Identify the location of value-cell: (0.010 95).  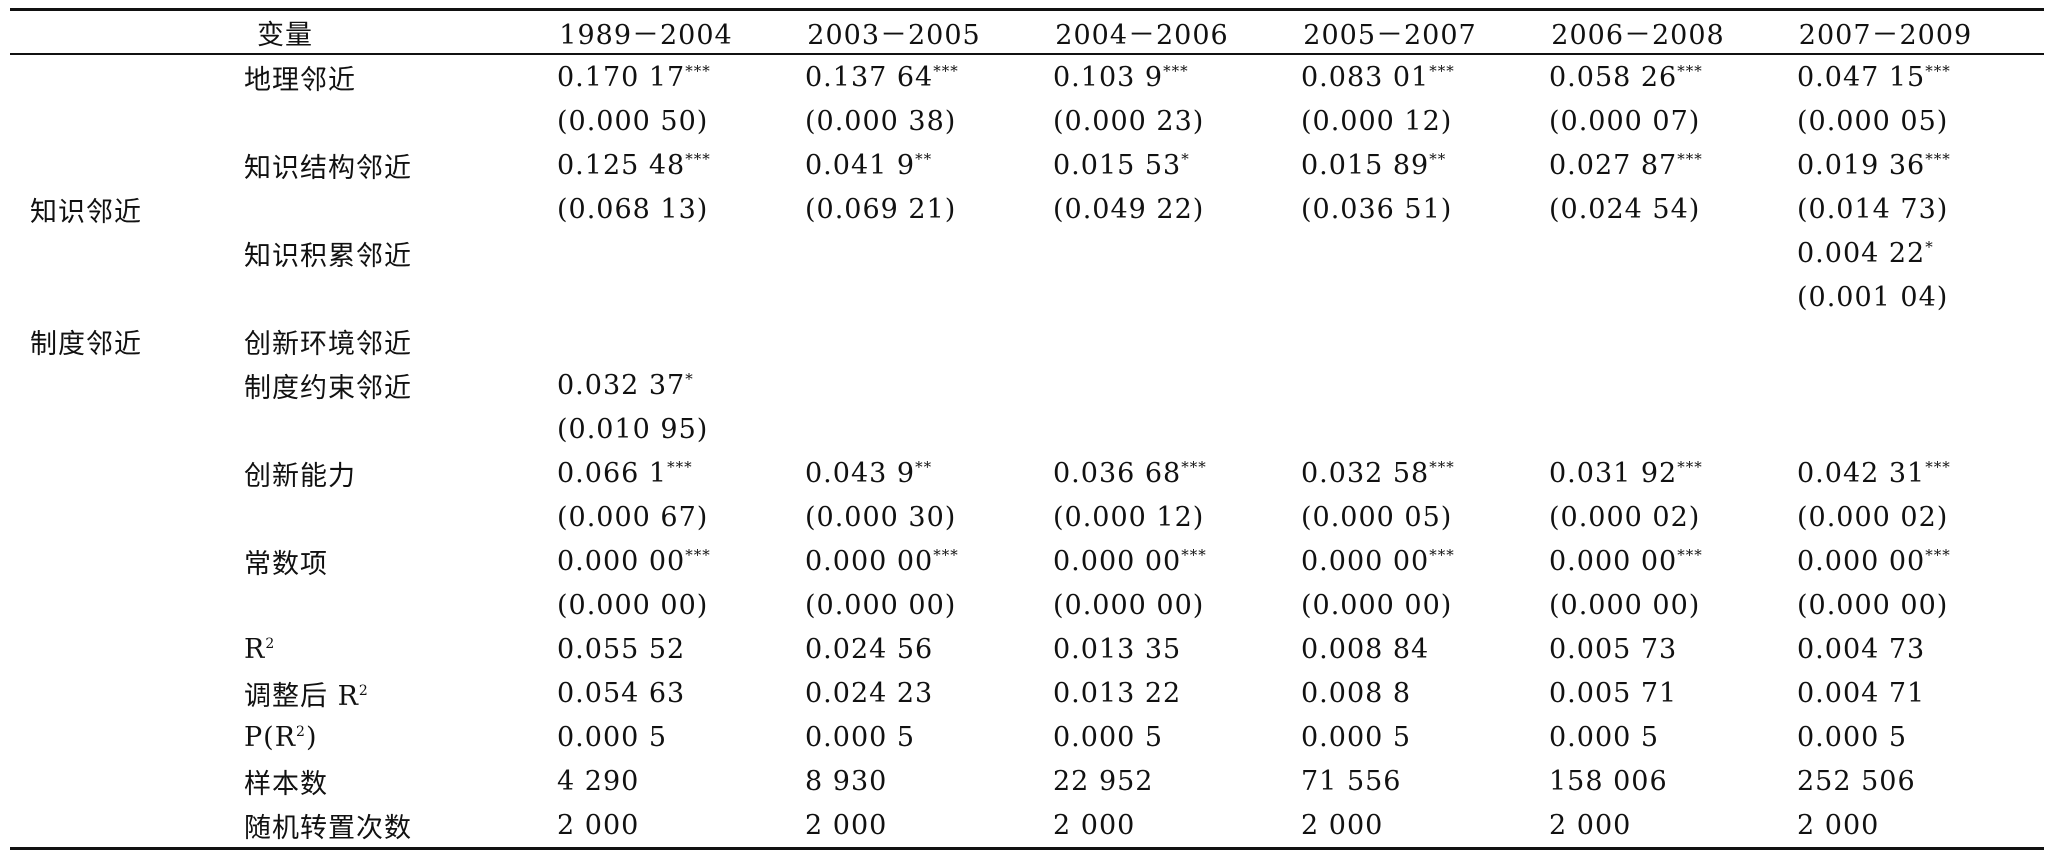
(681, 429).